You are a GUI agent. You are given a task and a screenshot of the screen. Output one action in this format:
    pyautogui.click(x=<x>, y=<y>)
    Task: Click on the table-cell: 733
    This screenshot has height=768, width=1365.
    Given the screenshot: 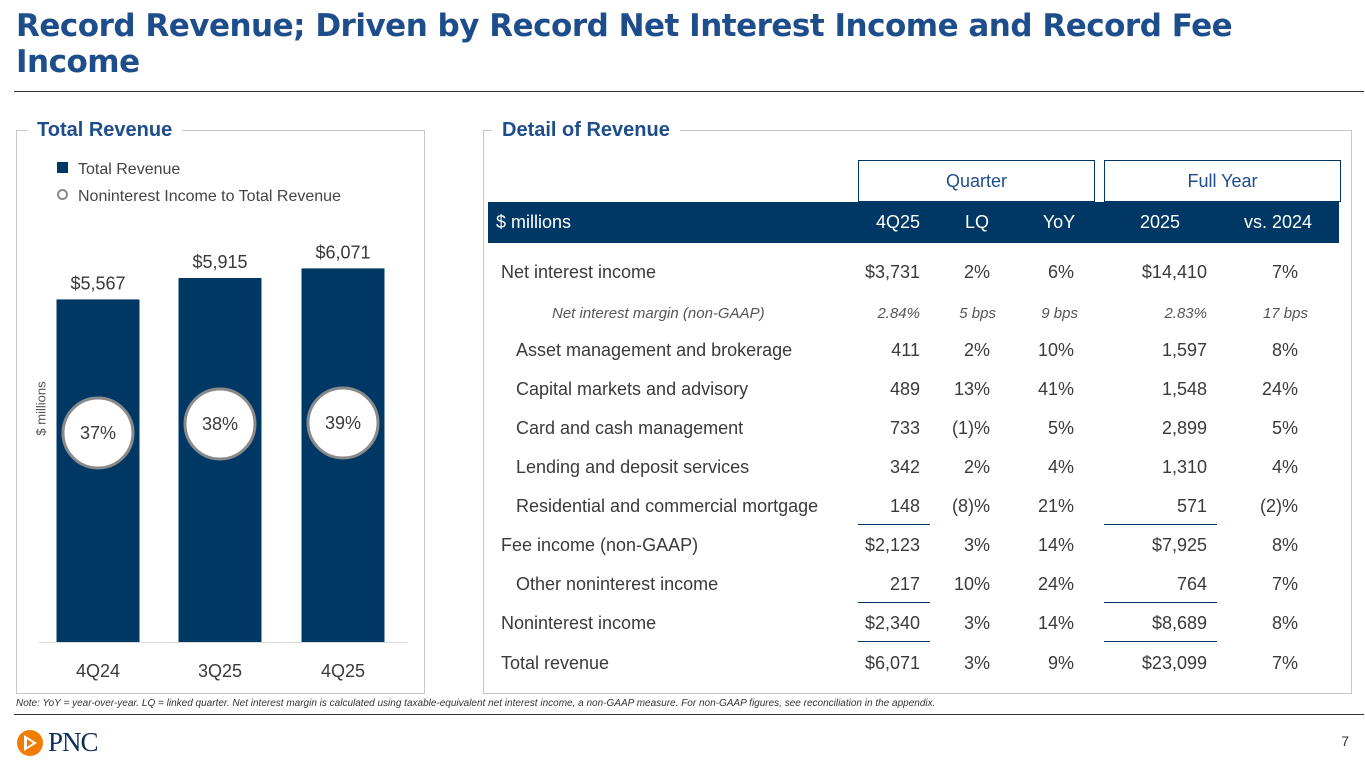 What is the action you would take?
    pyautogui.click(x=904, y=428)
    